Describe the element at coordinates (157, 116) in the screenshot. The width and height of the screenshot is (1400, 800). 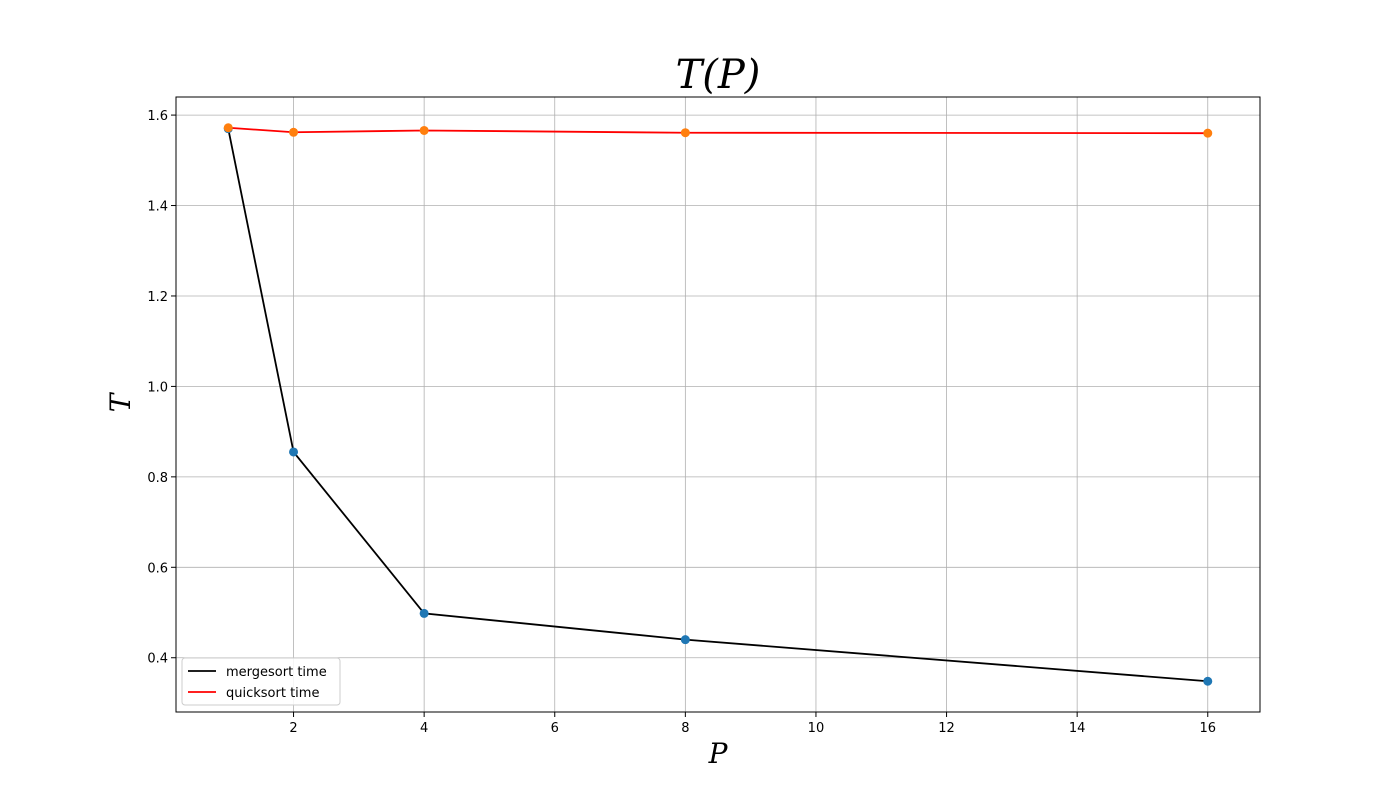
I see `y-tick-label: 1.6` at that location.